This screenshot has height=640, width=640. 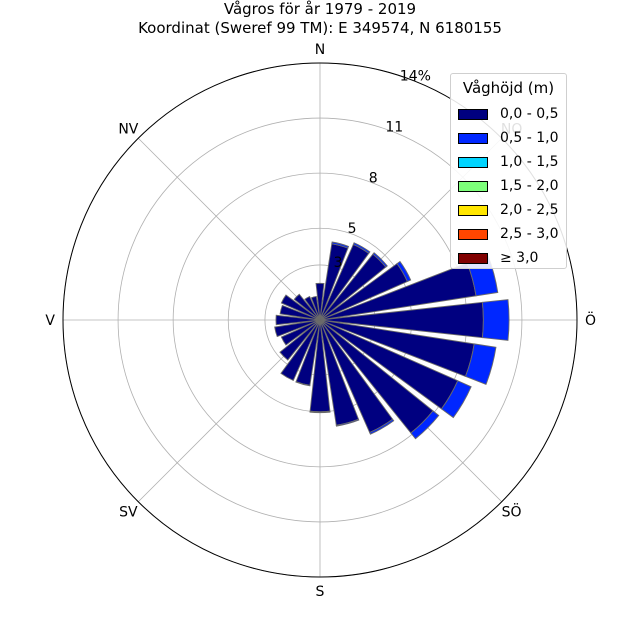 What do you see at coordinates (415, 77) in the screenshot?
I see `radial-tick-label: 14%` at bounding box center [415, 77].